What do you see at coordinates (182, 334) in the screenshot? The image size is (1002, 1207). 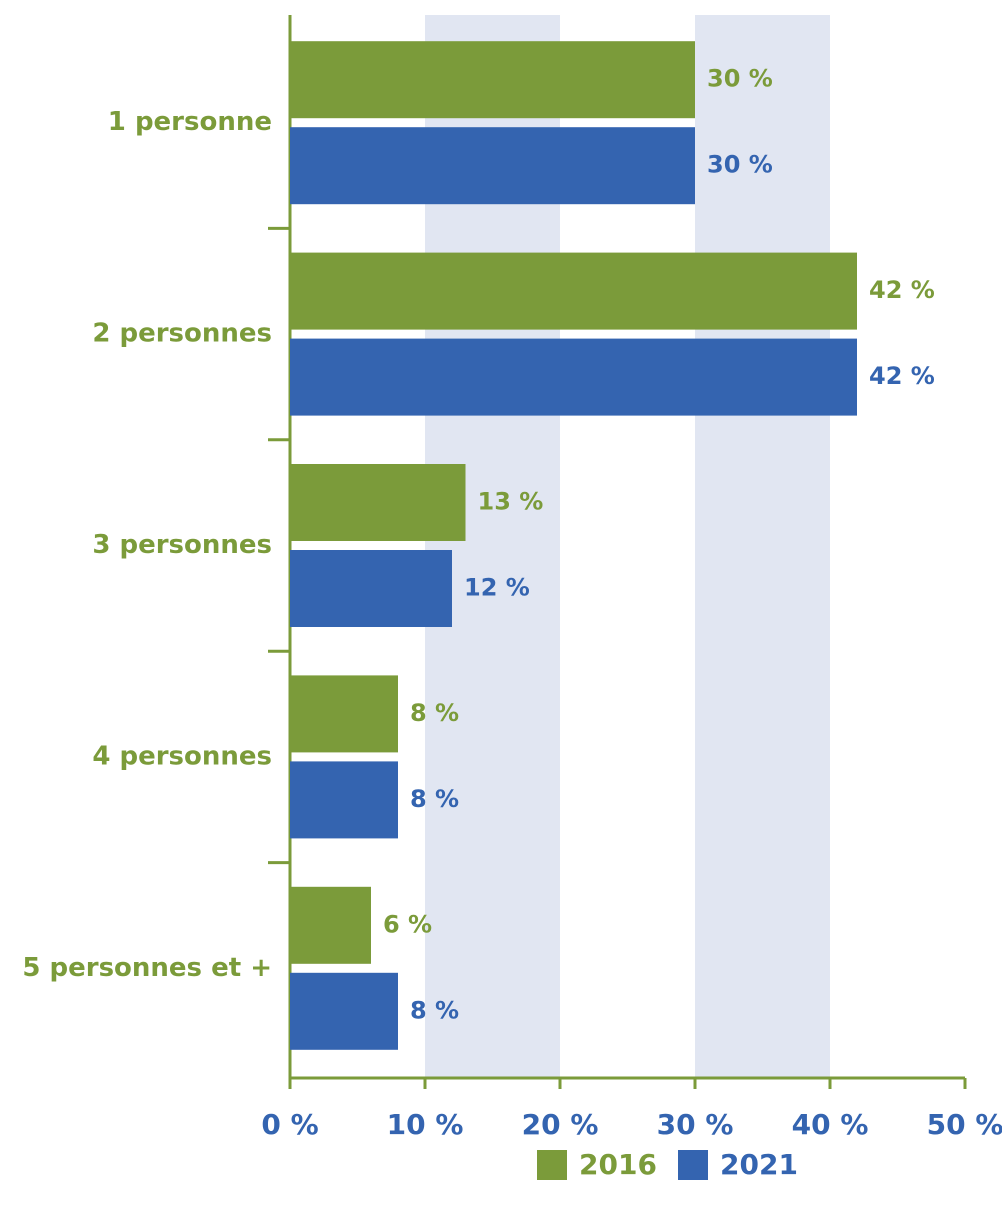 I see `category-label: 2 personnes` at bounding box center [182, 334].